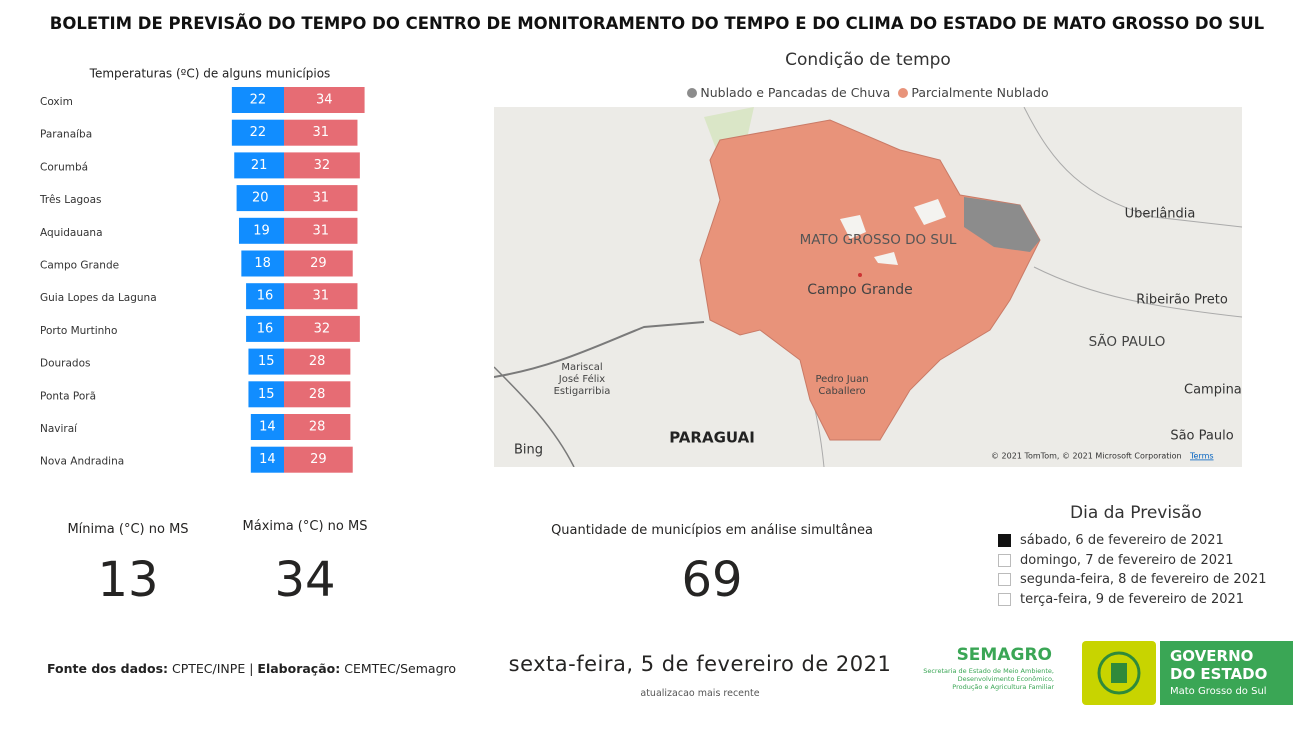 The height and width of the screenshot is (745, 1314). What do you see at coordinates (1003, 687) in the screenshot?
I see `text: Produção e Agricultura Familiar` at bounding box center [1003, 687].